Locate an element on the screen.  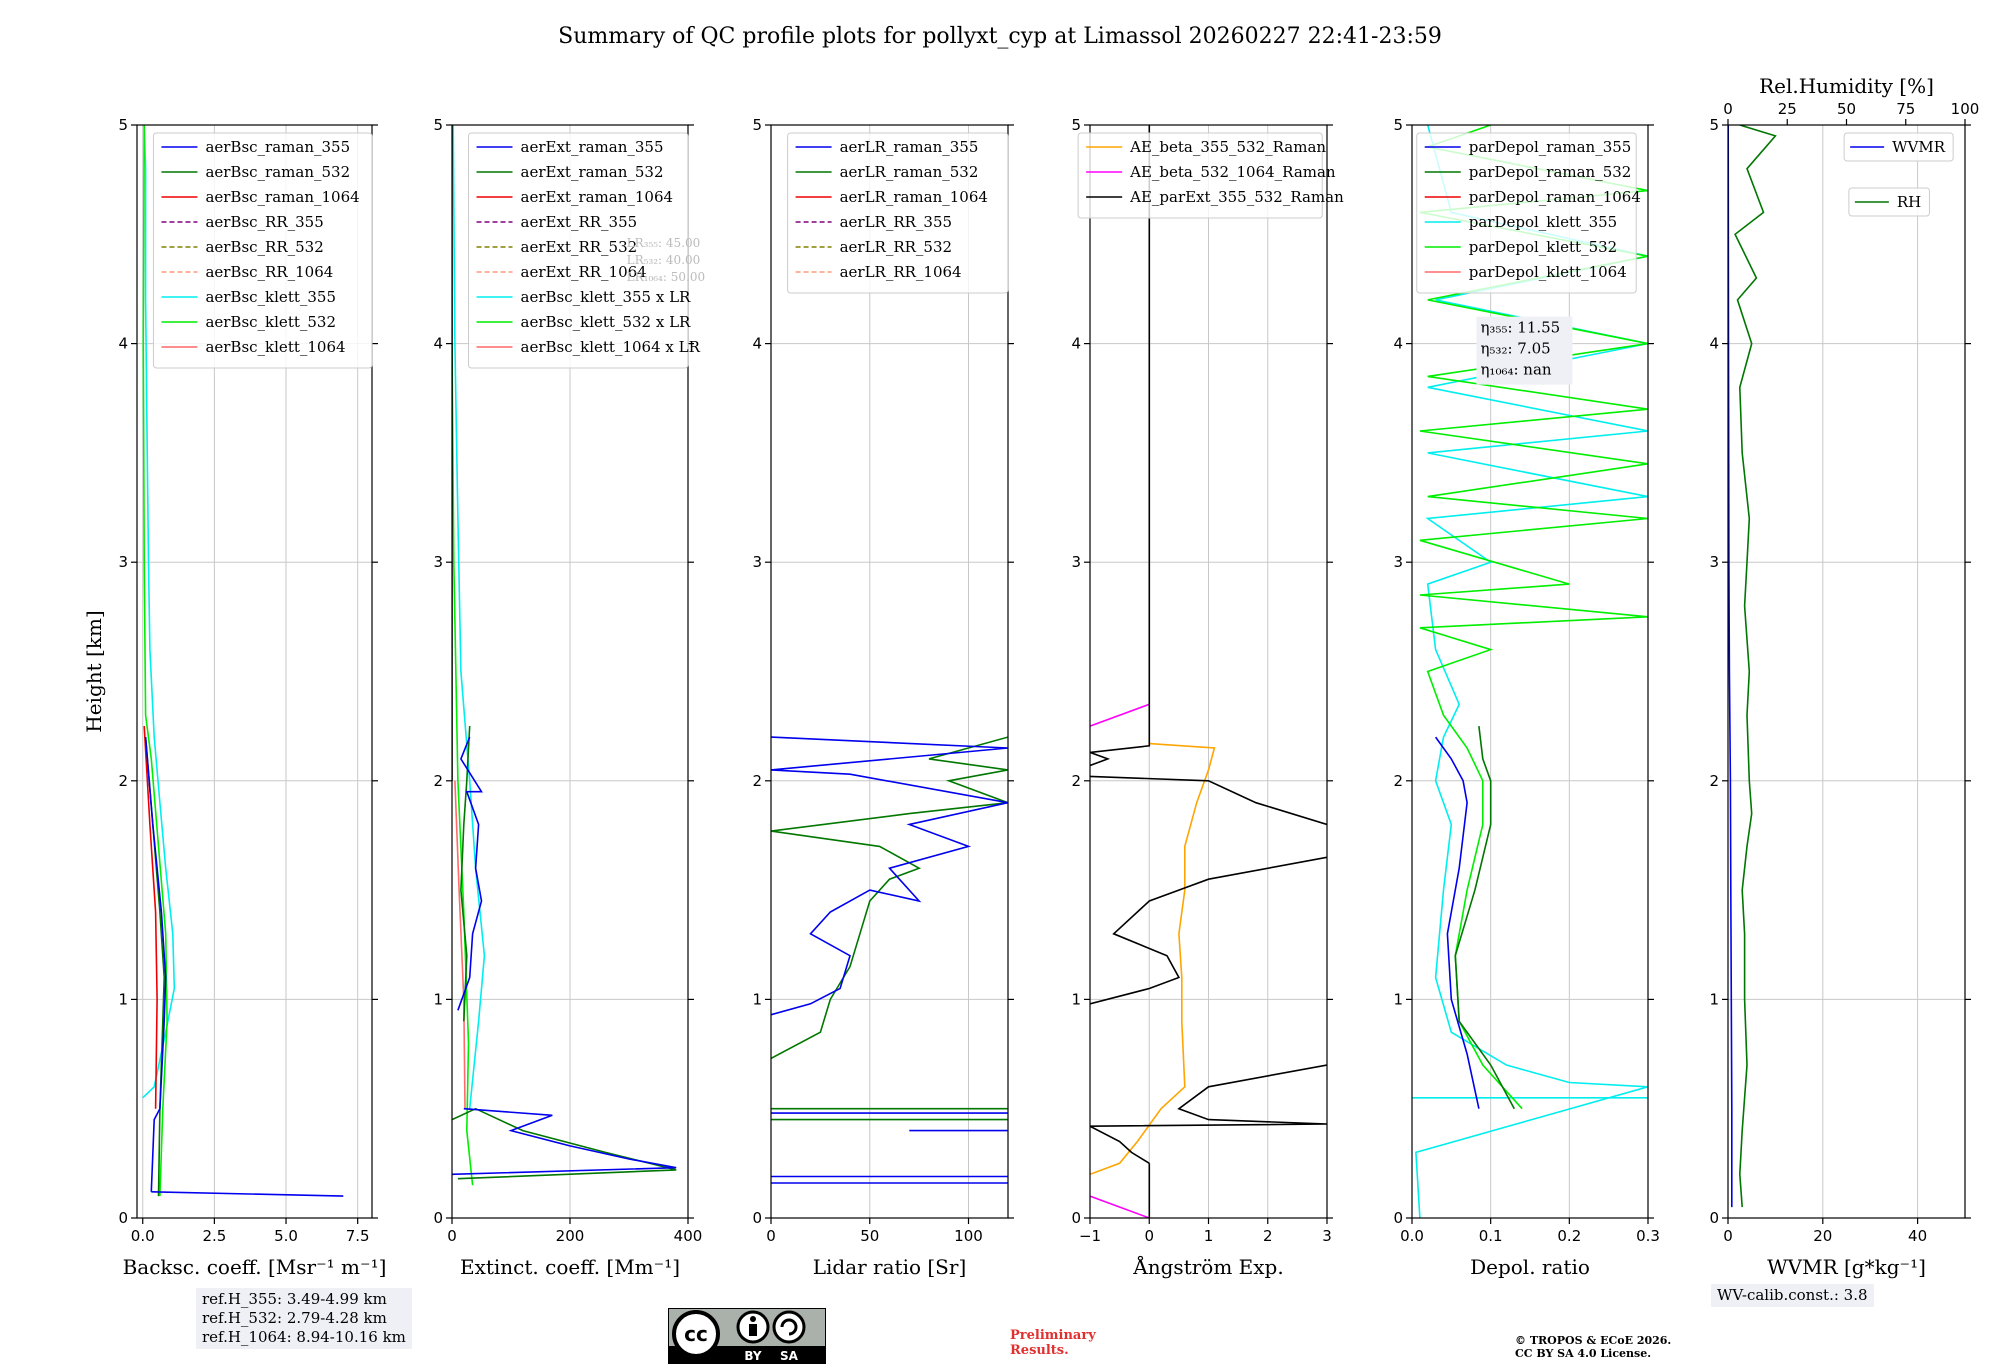
legend-label-bsc-5: aerBsc_RR_1064 is located at coordinates (269, 272).